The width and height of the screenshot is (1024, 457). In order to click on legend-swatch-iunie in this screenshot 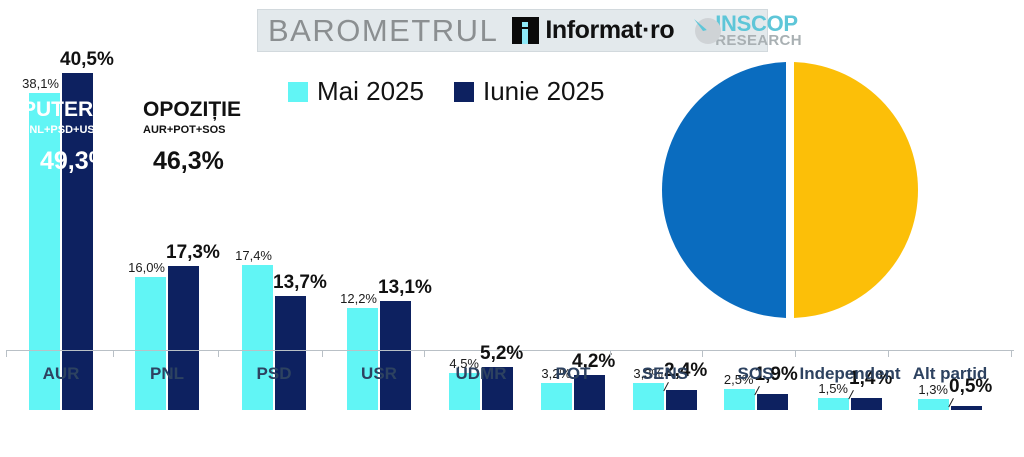, I will do `click(463, 91)`.